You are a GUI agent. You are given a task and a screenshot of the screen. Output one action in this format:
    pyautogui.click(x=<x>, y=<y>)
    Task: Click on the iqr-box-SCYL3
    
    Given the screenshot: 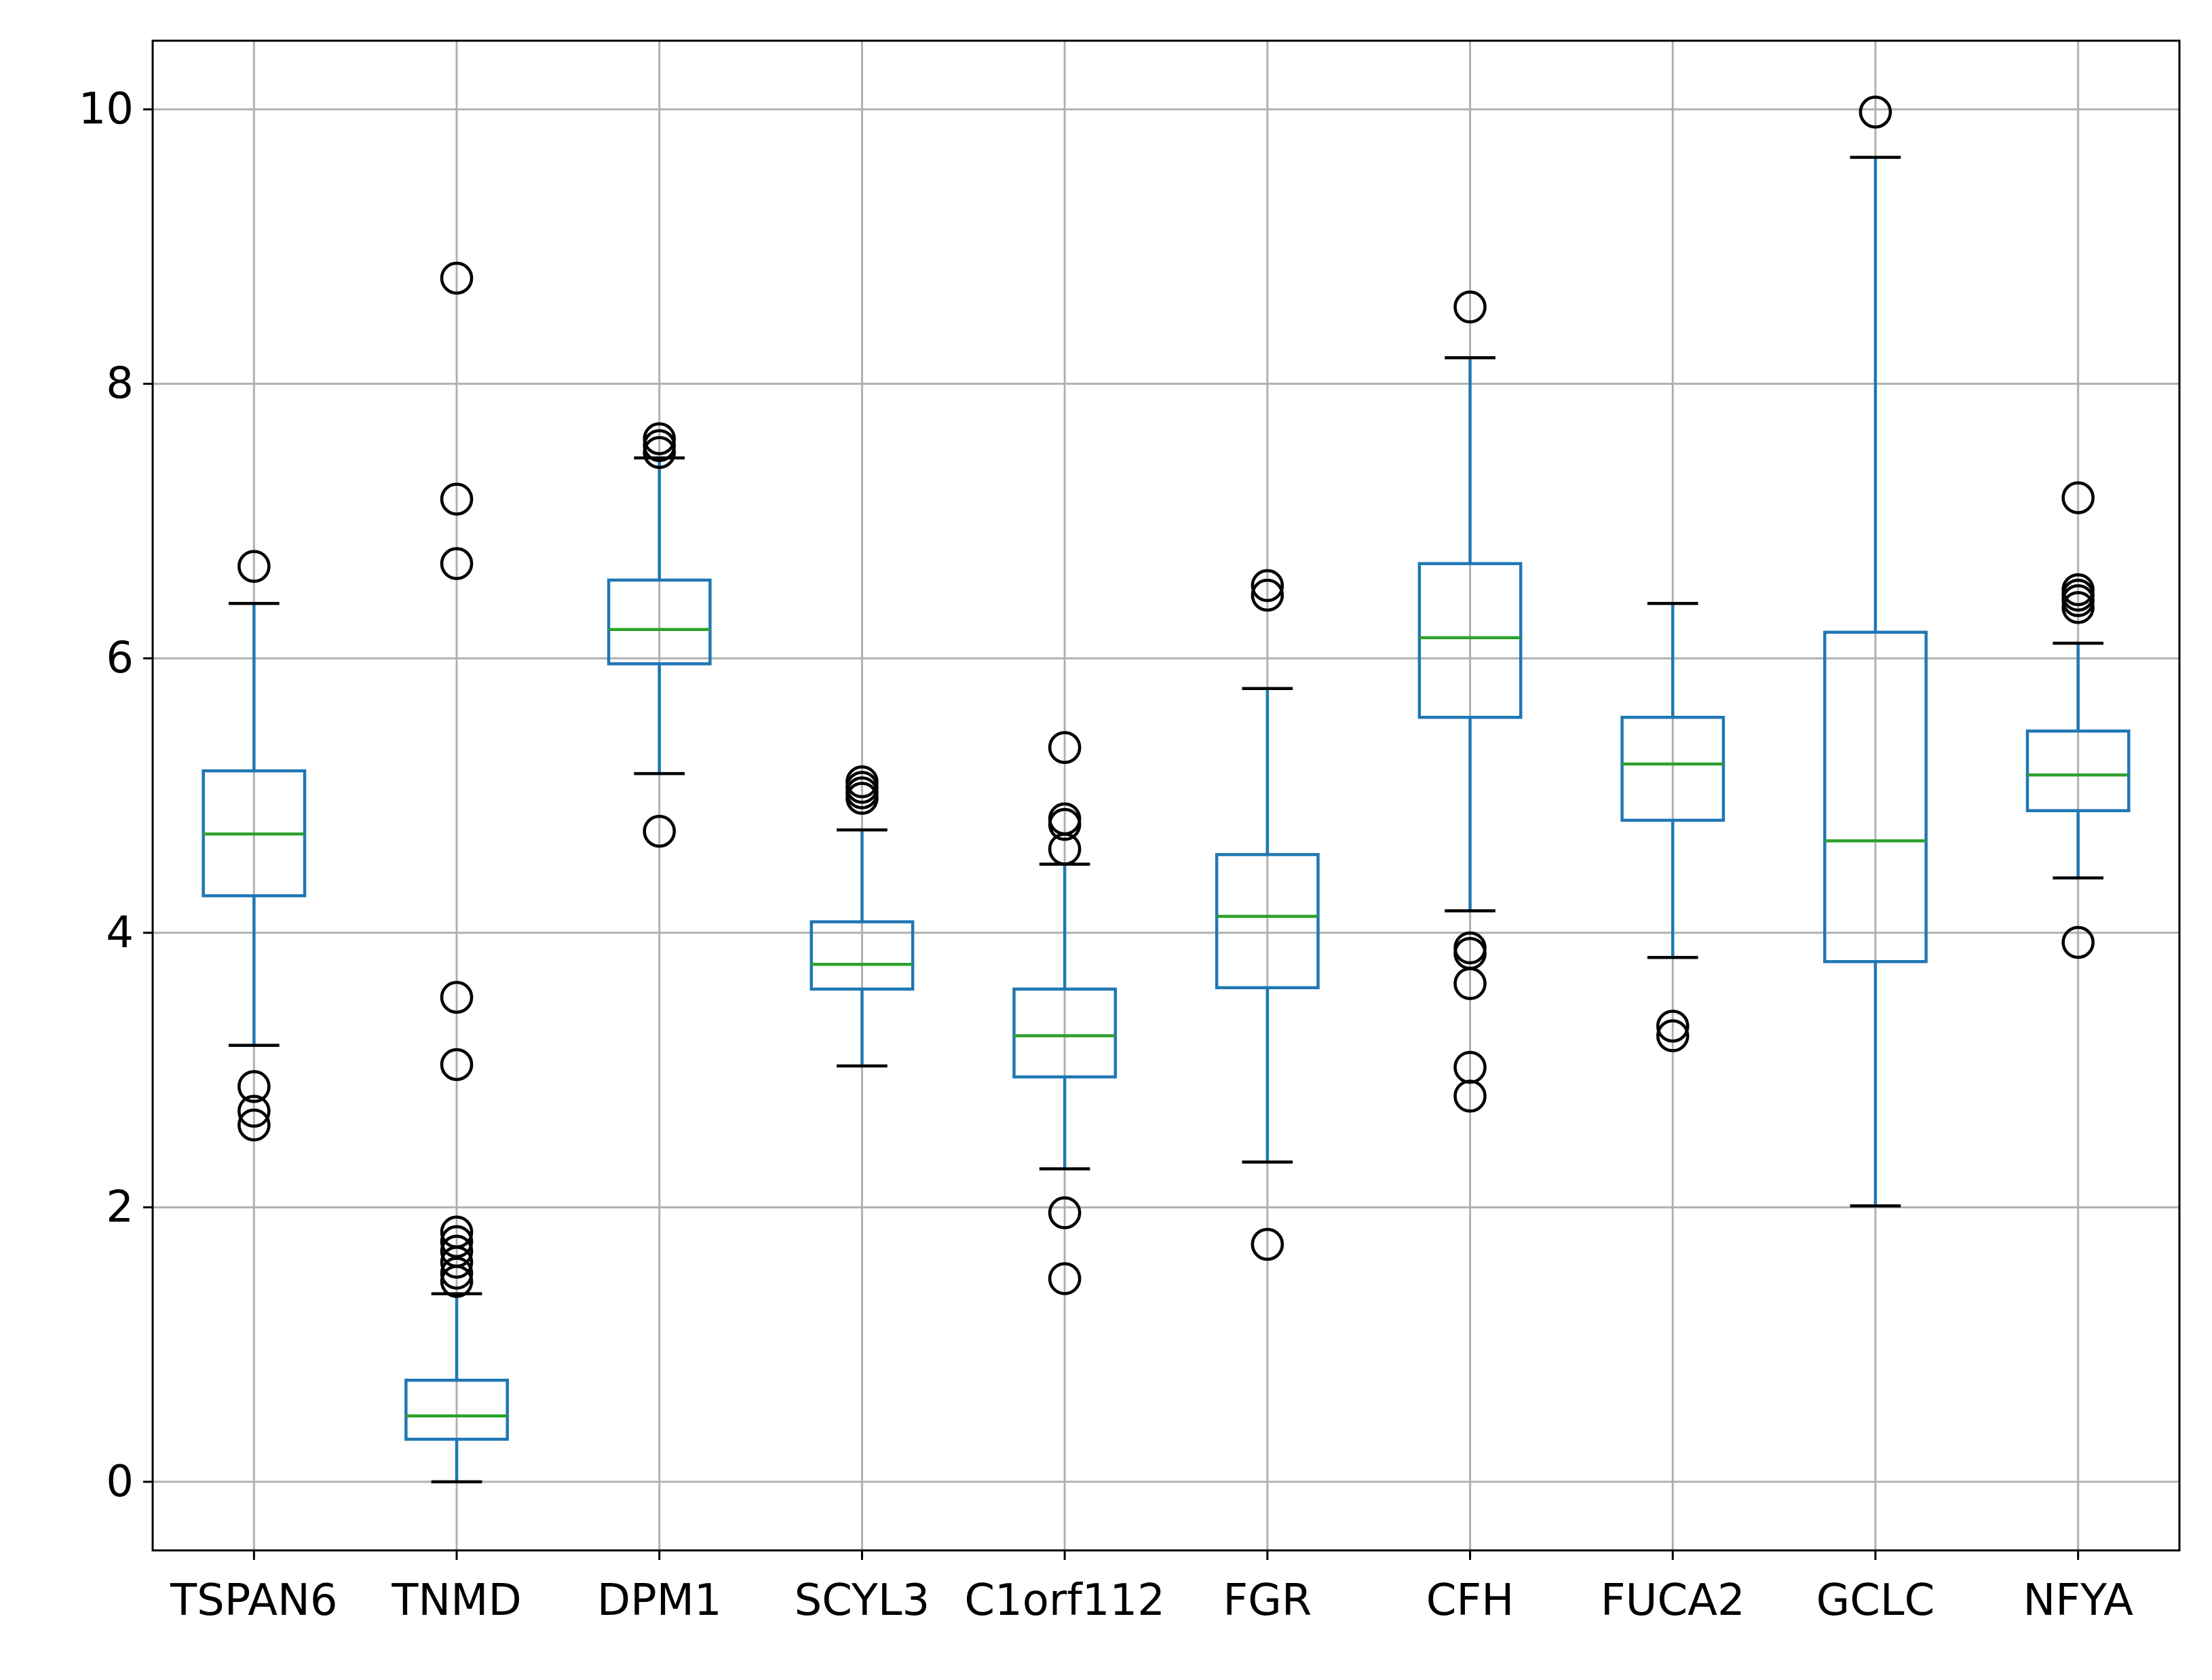 What is the action you would take?
    pyautogui.click(x=862, y=955)
    